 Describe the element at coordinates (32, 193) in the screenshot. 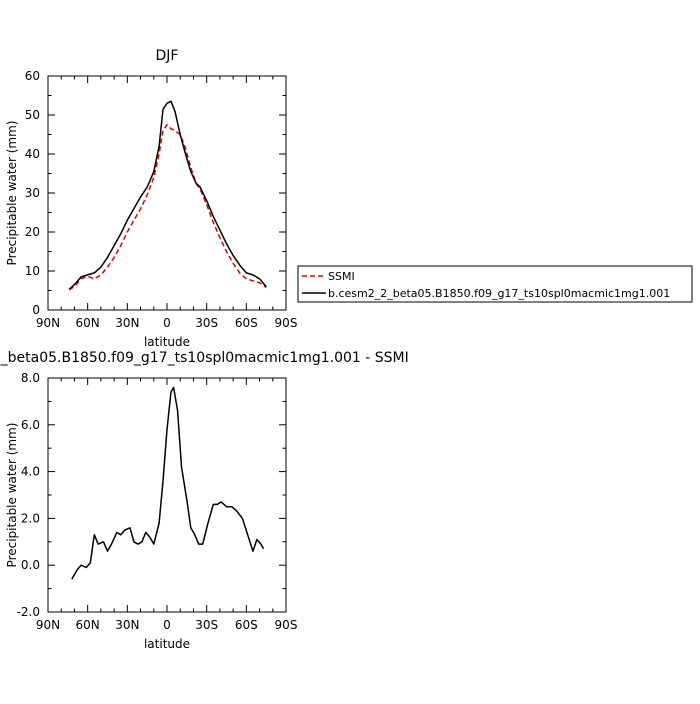

I see `y-tick-label: 30` at that location.